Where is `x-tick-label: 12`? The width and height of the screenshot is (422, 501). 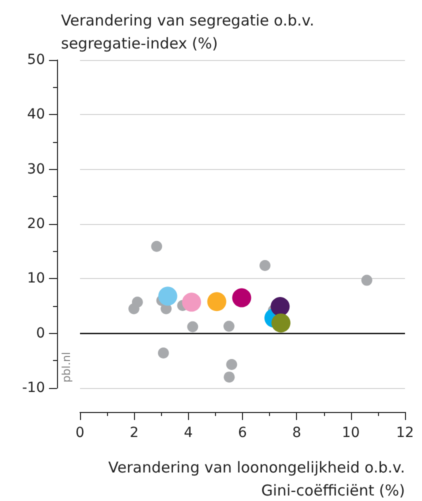 x-tick-label: 12 is located at coordinates (405, 433).